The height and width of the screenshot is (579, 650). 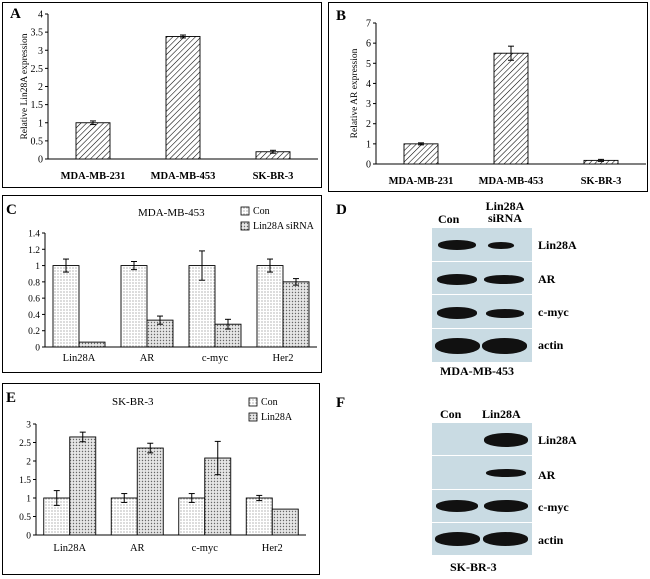 What do you see at coordinates (34, 332) in the screenshot?
I see `chart-c-y-tick-label: 0.2` at bounding box center [34, 332].